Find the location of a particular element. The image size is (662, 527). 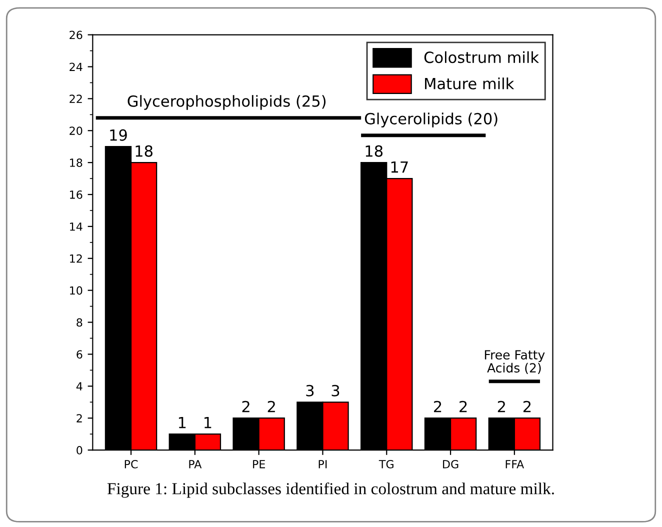

y-tick-label: 6 is located at coordinates (79, 354).